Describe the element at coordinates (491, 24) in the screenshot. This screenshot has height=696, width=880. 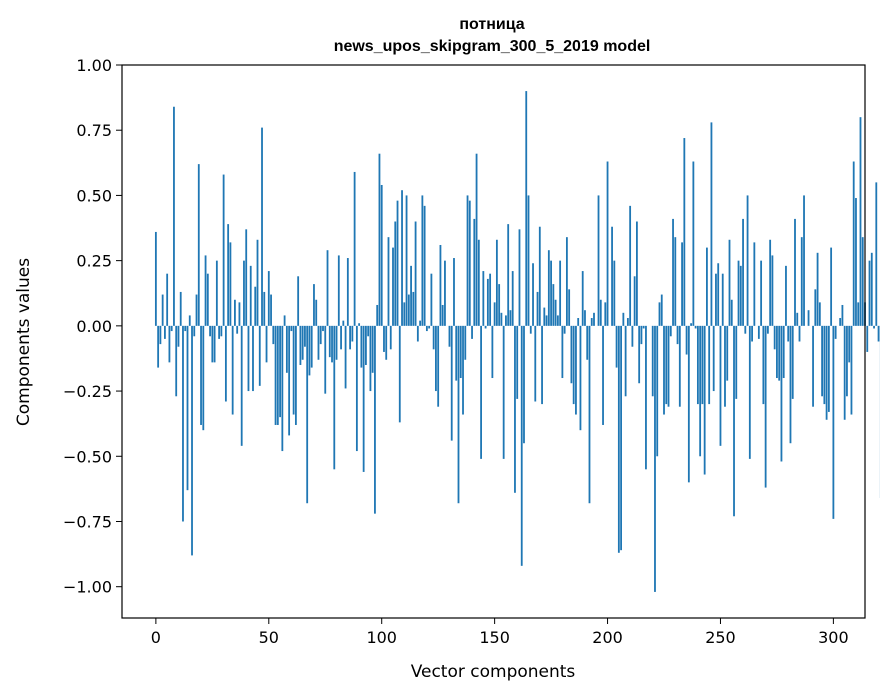
I see `chart-title: потница` at that location.